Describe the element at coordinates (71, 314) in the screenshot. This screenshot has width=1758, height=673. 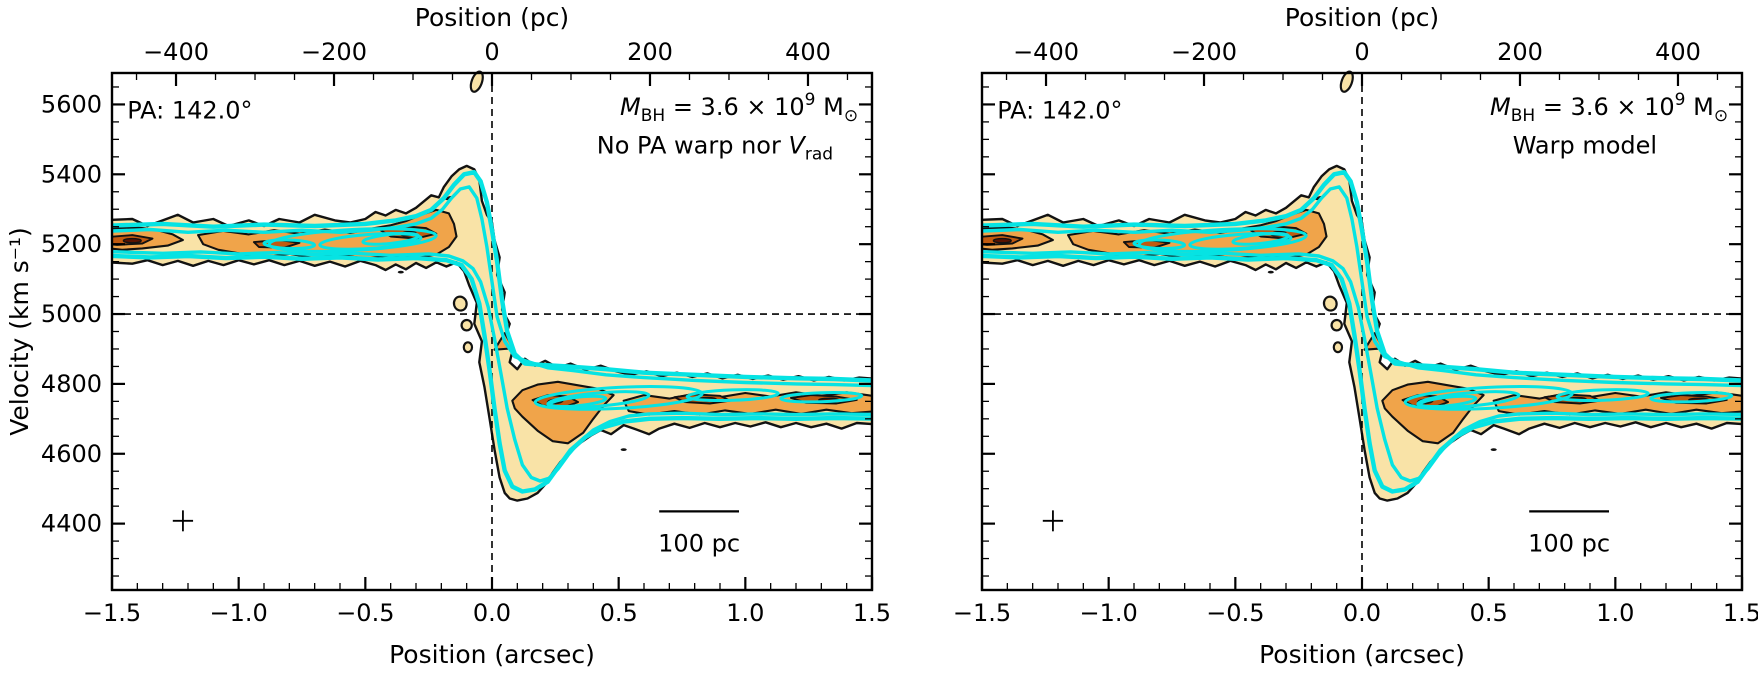
I see `v-tick-label: 5000` at that location.